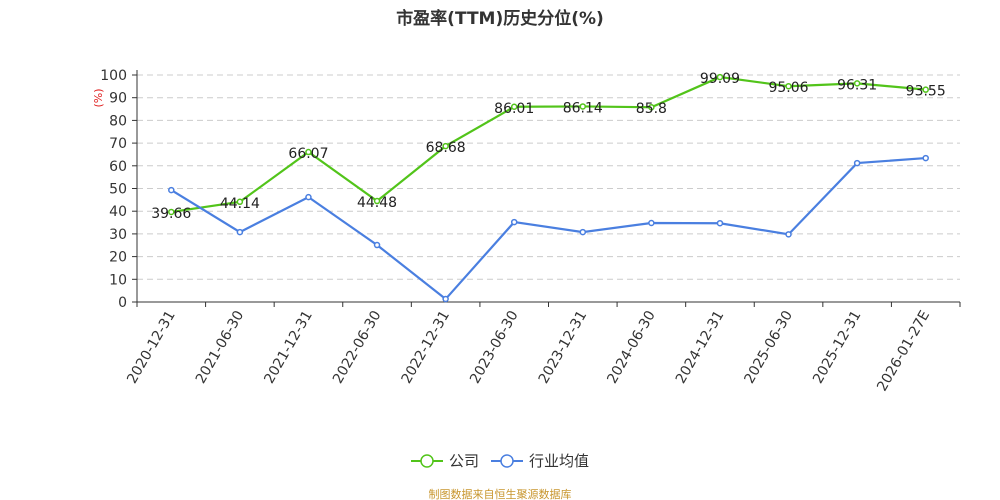 Image resolution: width=1000 pixels, height=500 pixels. What do you see at coordinates (288, 347) in the screenshot?
I see `x-tick-label: 2021-12-31` at bounding box center [288, 347].